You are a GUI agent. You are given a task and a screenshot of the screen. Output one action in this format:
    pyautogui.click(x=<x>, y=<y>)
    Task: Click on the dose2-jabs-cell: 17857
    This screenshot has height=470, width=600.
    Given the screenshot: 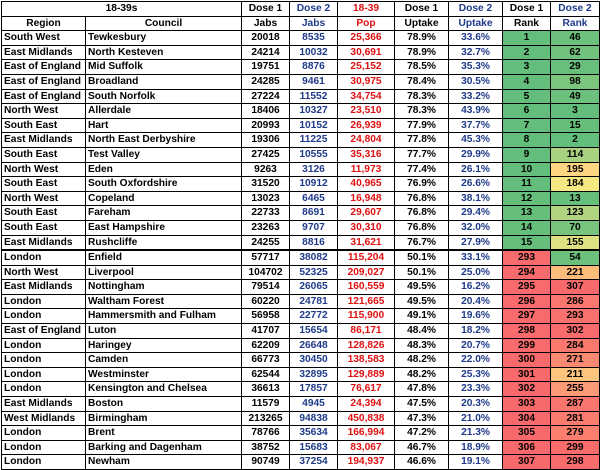 What is the action you would take?
    pyautogui.click(x=314, y=389)
    